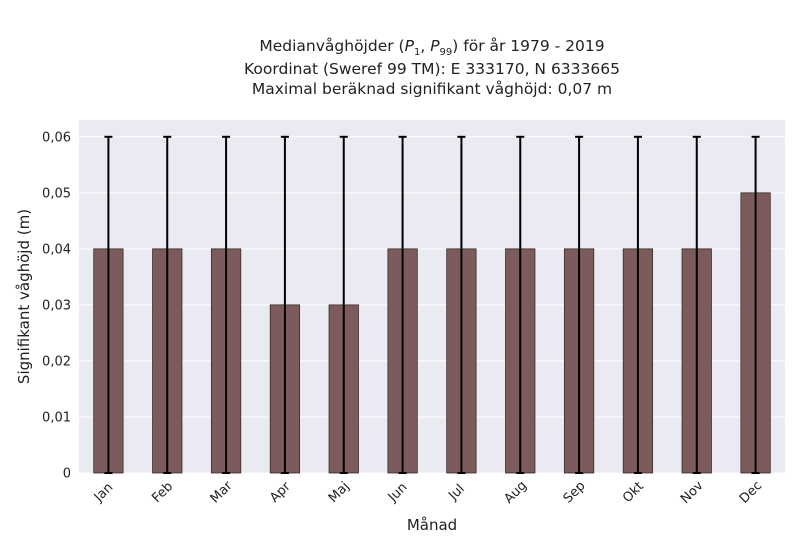  What do you see at coordinates (103, 492) in the screenshot?
I see `x-tick-label: Jan` at bounding box center [103, 492].